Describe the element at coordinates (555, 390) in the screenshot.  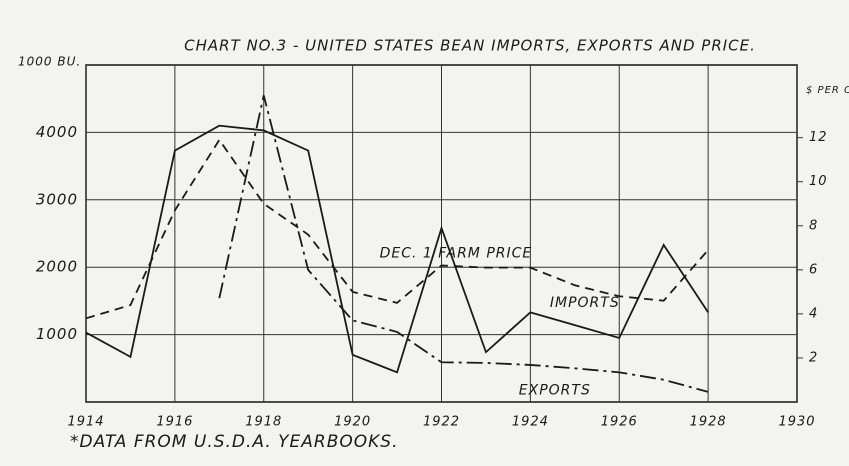
I see `series-label: EXPORTS` at that location.